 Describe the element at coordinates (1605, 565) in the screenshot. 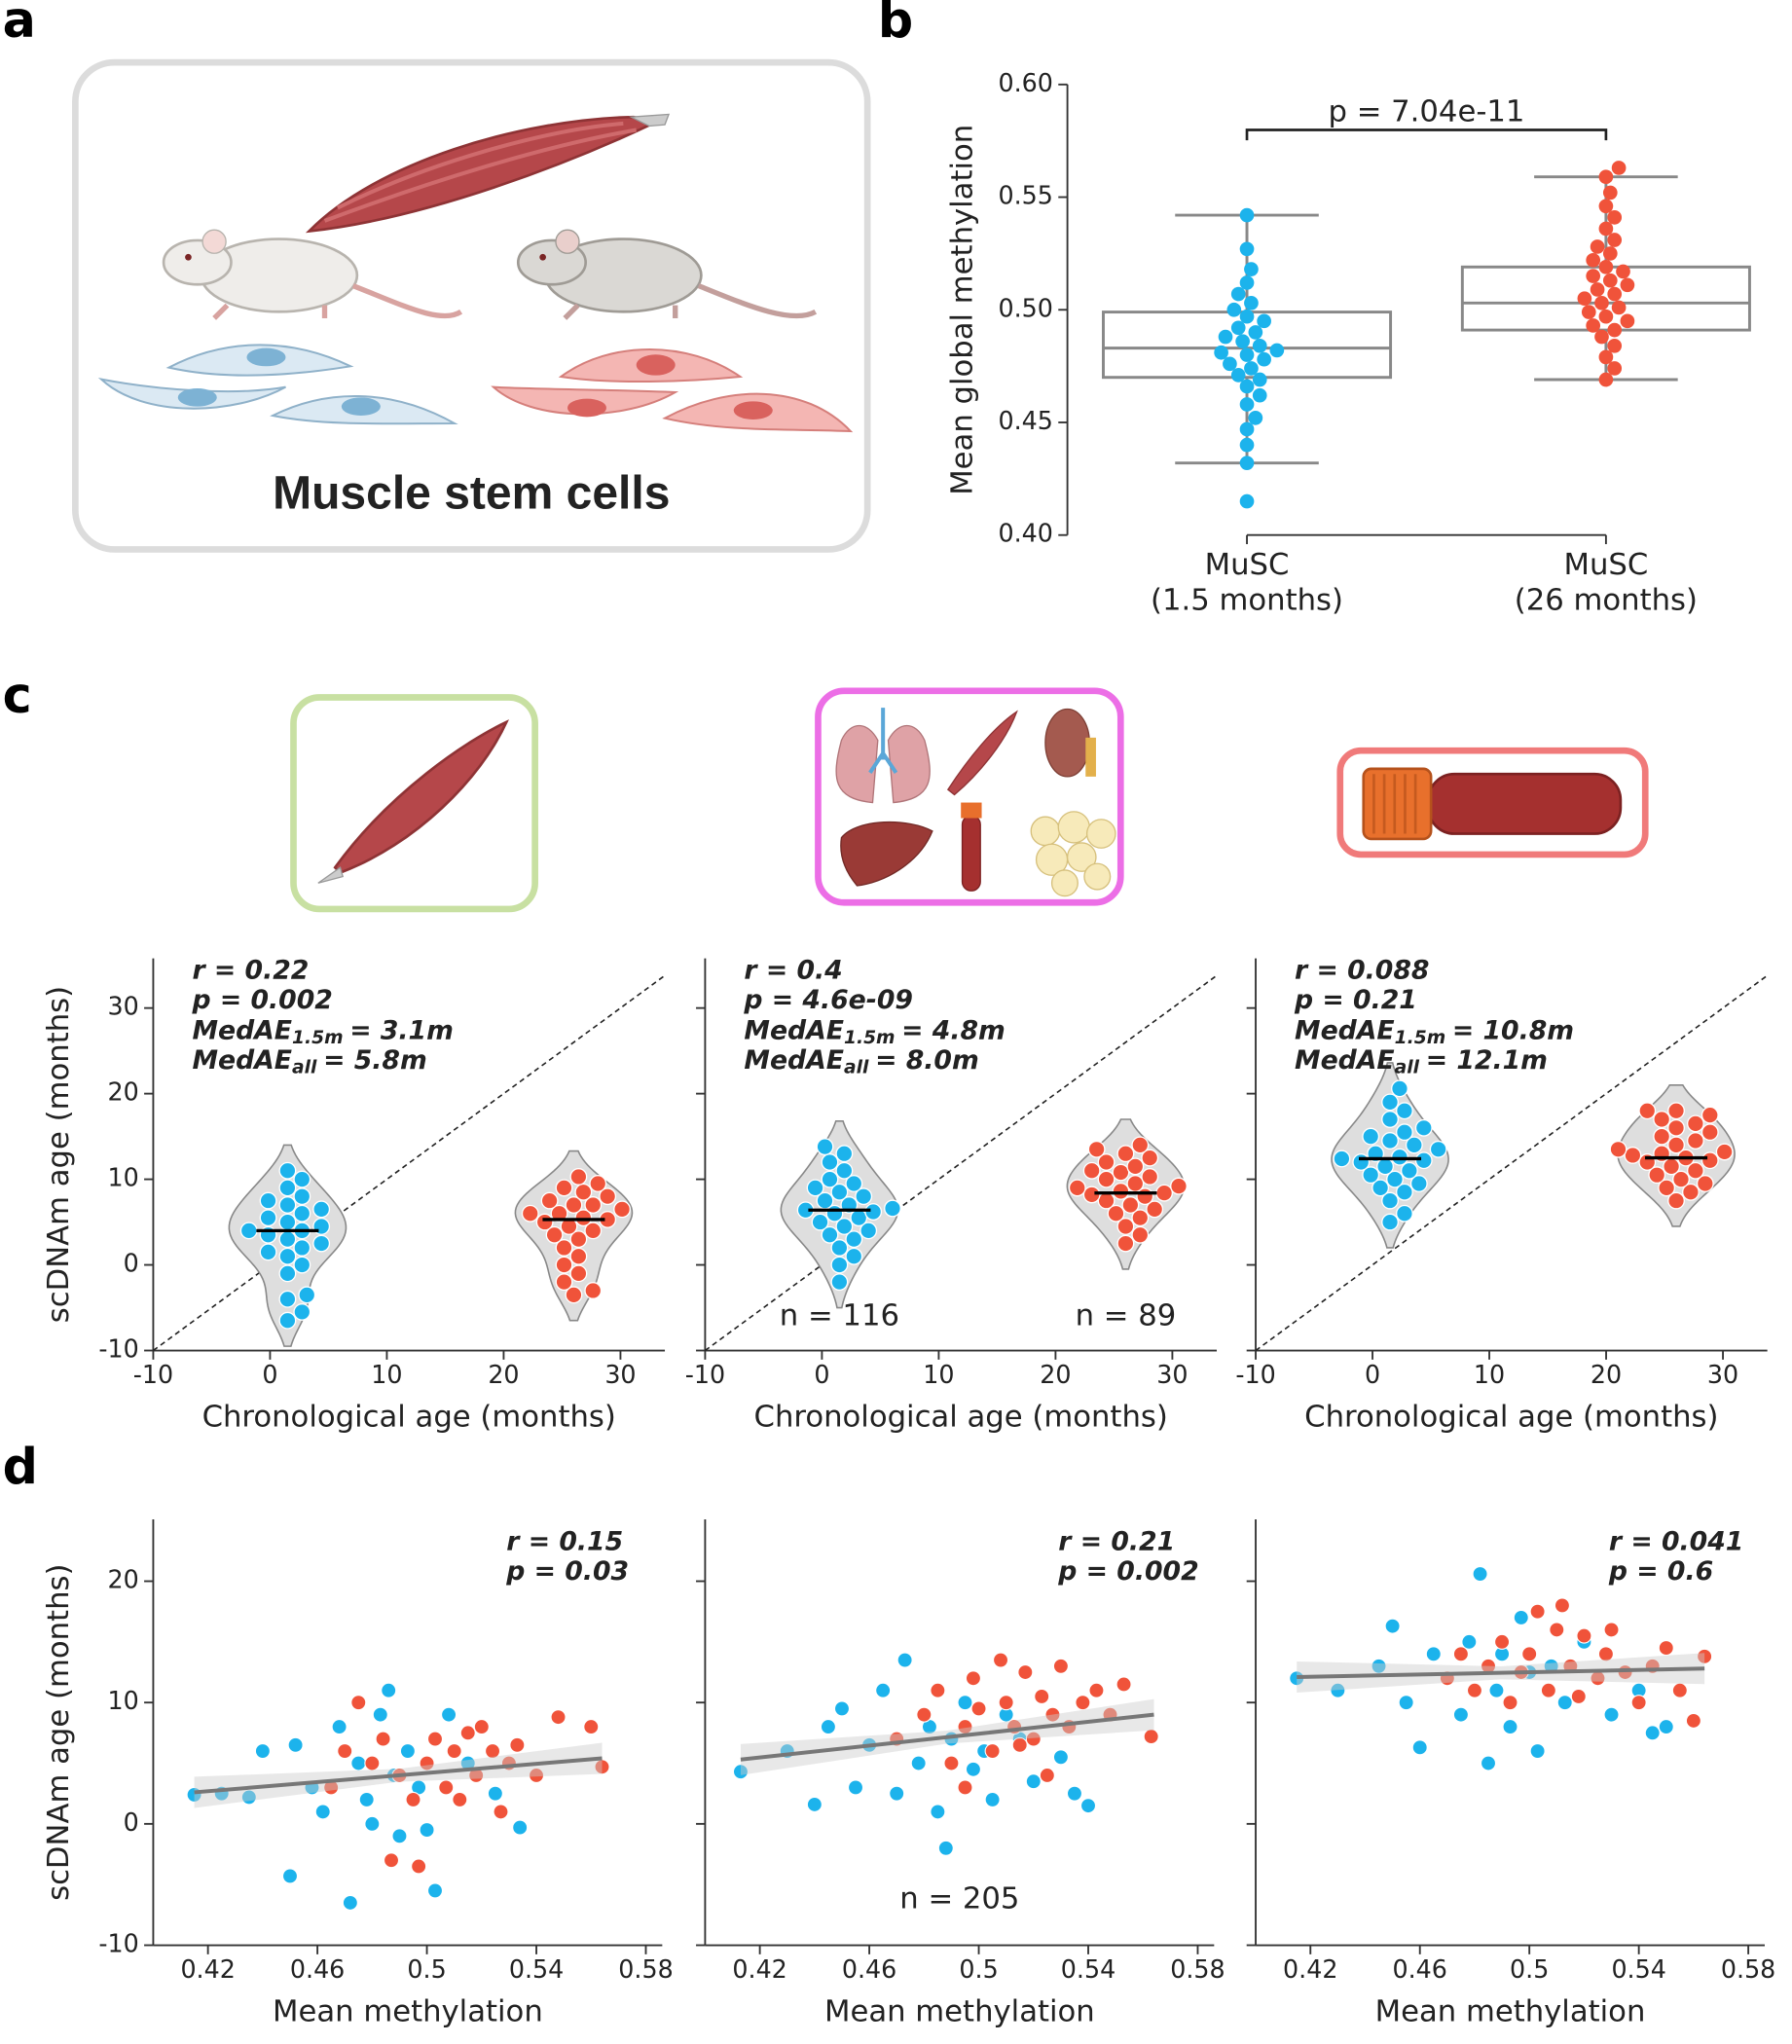

I see `x-tick-label: MuSC` at that location.